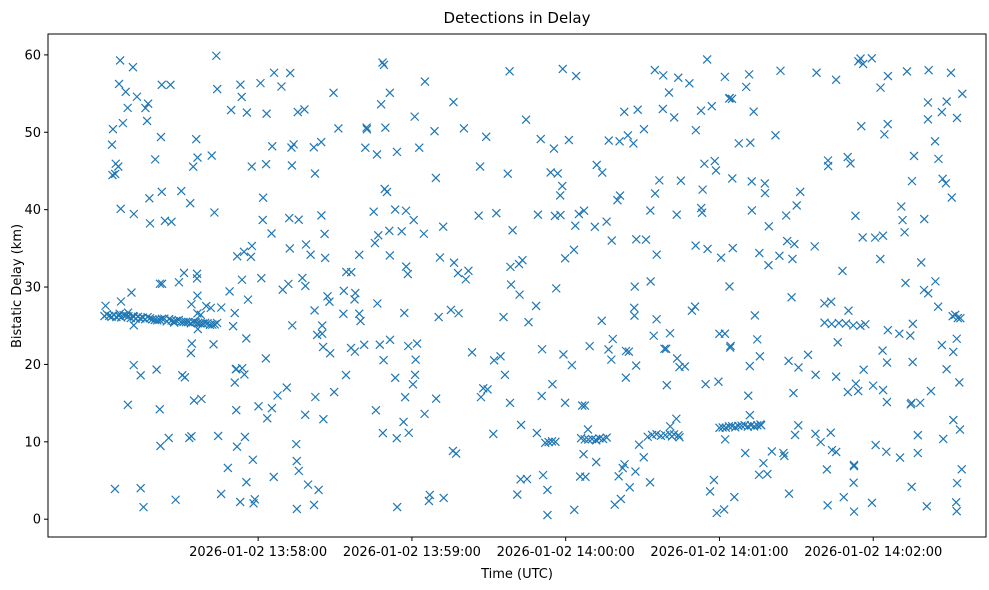 This screenshot has width=989, height=590. Describe the element at coordinates (32, 288) in the screenshot. I see `y-tick-label: 30` at that location.